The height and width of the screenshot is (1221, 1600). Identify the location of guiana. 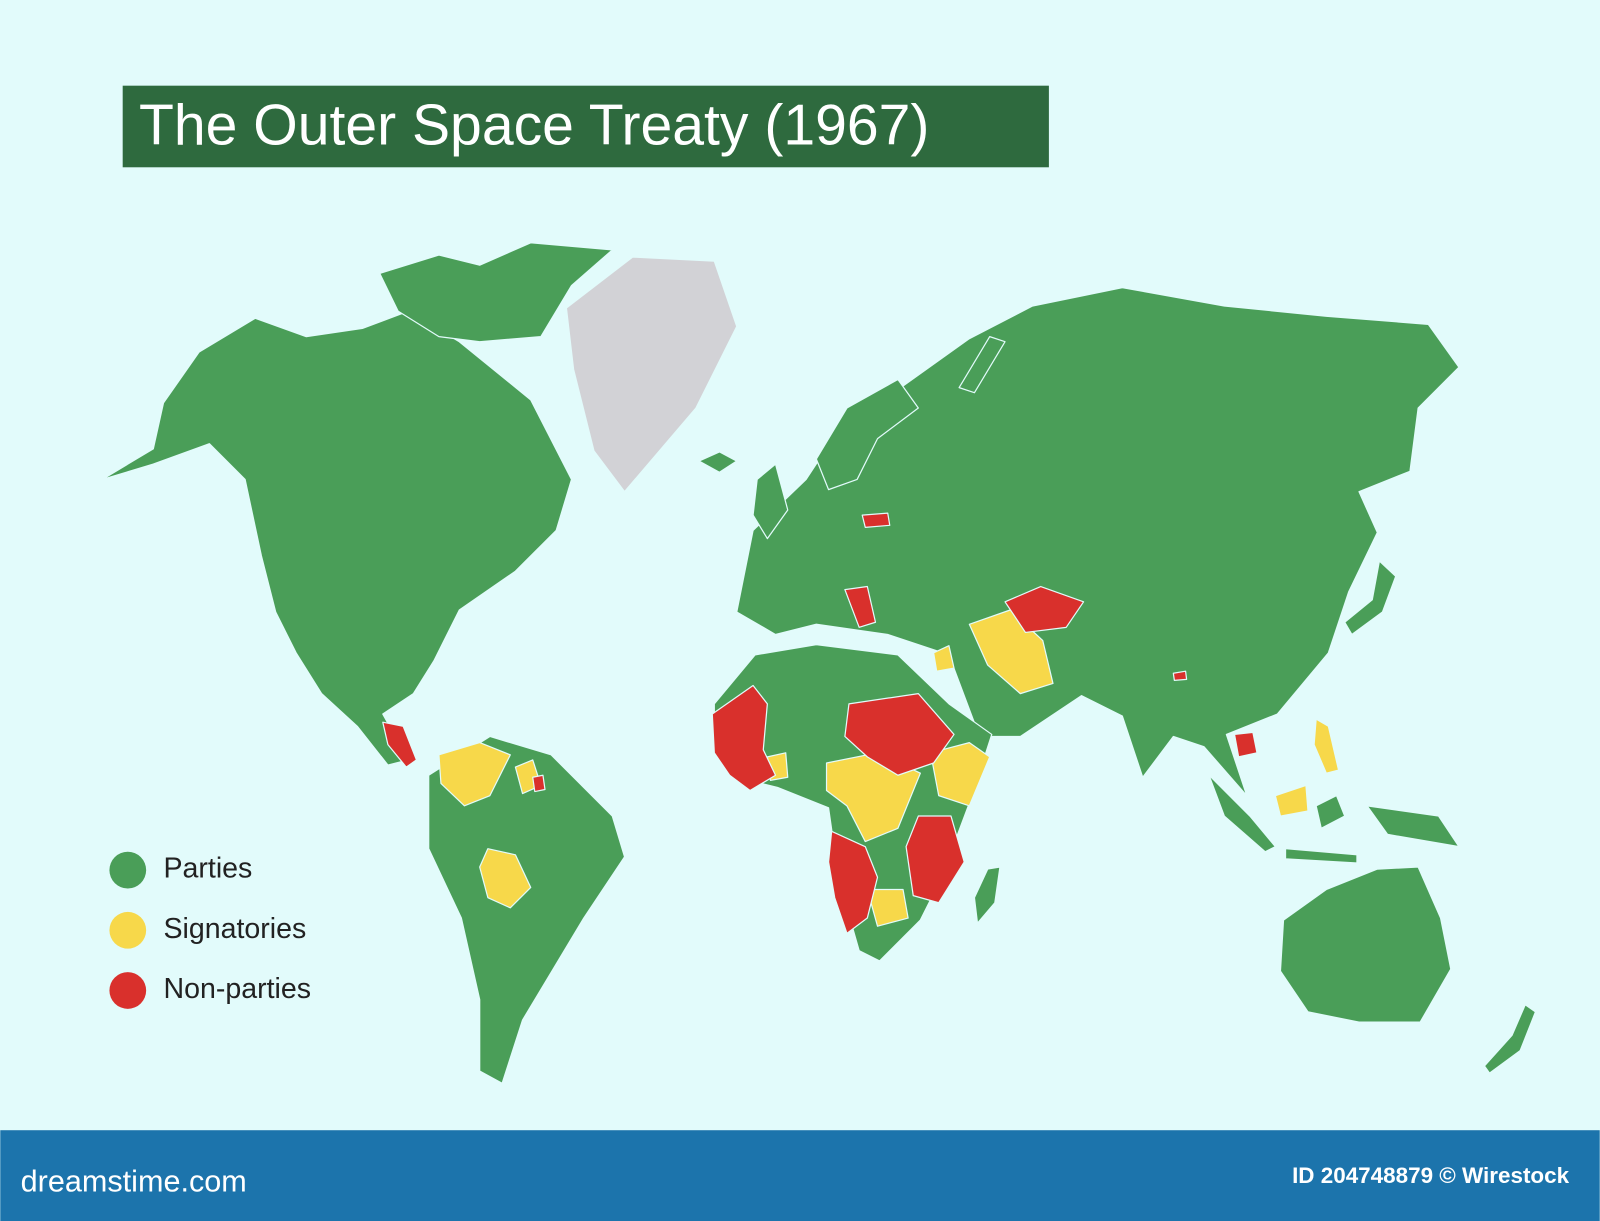
(539, 783).